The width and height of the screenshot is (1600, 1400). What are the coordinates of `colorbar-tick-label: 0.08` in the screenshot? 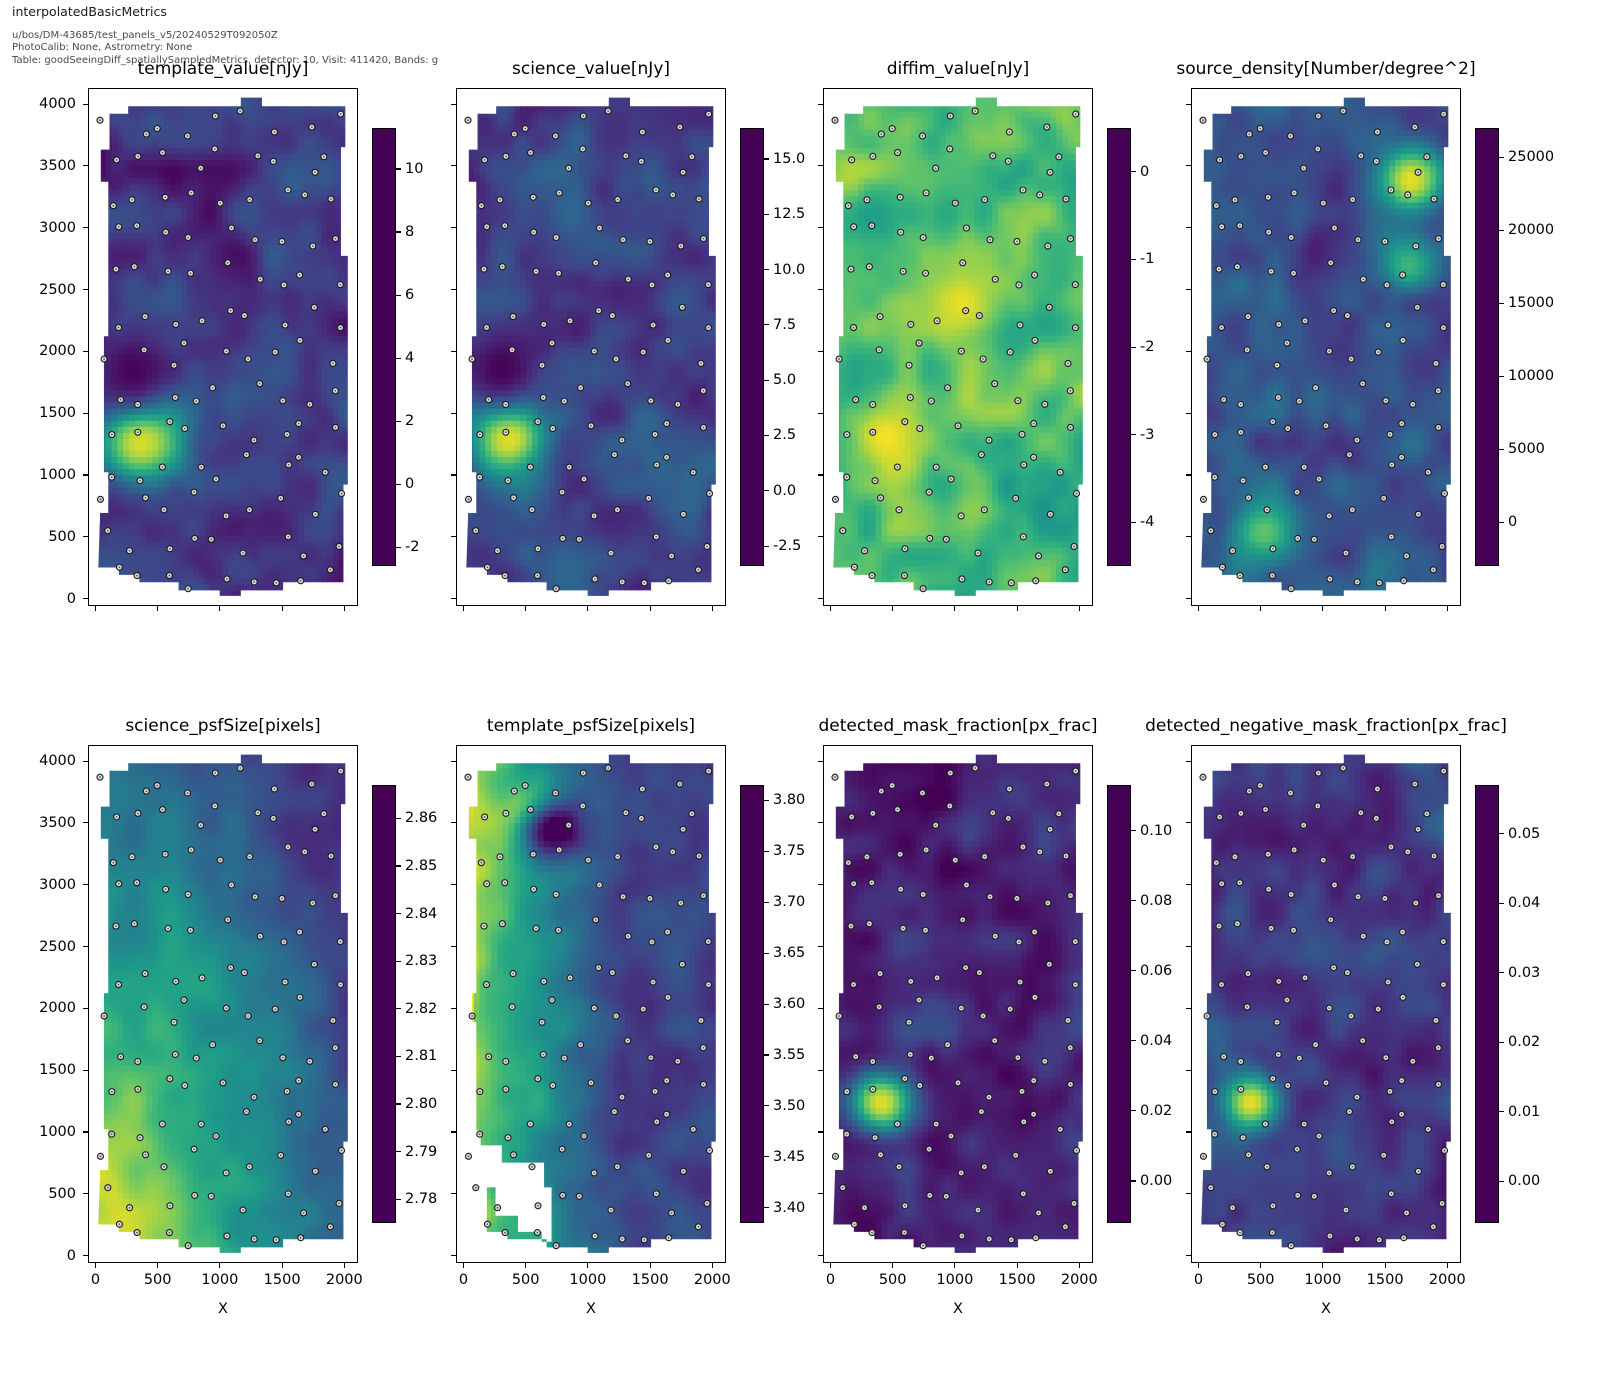 It's located at (1156, 901).